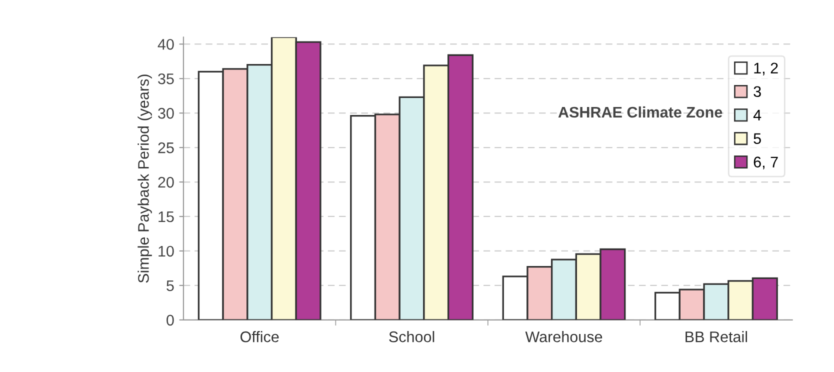 This screenshot has width=834, height=372. What do you see at coordinates (170, 320) in the screenshot?
I see `y-tick-label: 0` at bounding box center [170, 320].